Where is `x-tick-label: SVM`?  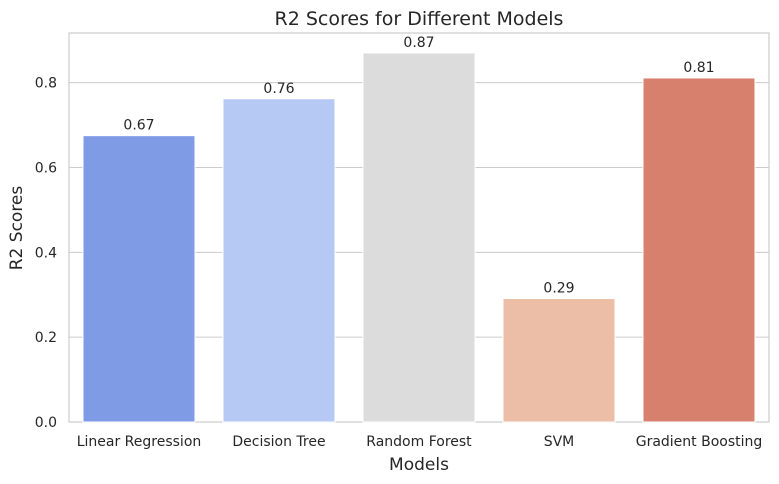
x-tick-label: SVM is located at coordinates (559, 442).